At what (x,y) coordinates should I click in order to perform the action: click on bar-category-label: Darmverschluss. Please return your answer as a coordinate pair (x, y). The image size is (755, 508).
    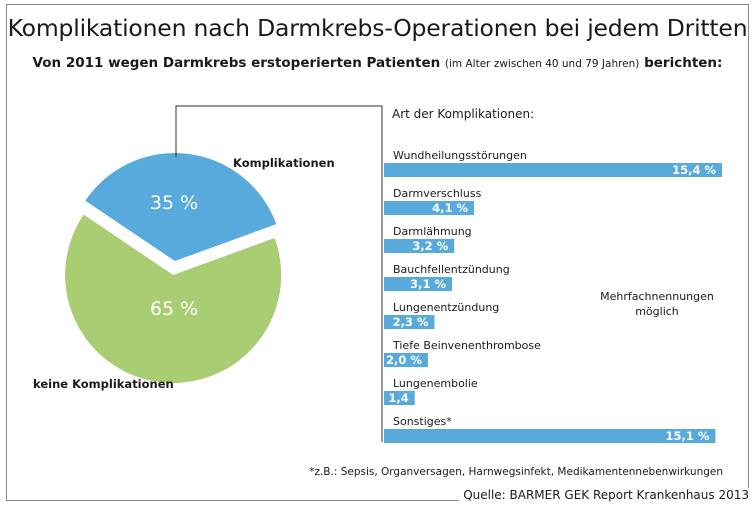
    Looking at the image, I should click on (437, 193).